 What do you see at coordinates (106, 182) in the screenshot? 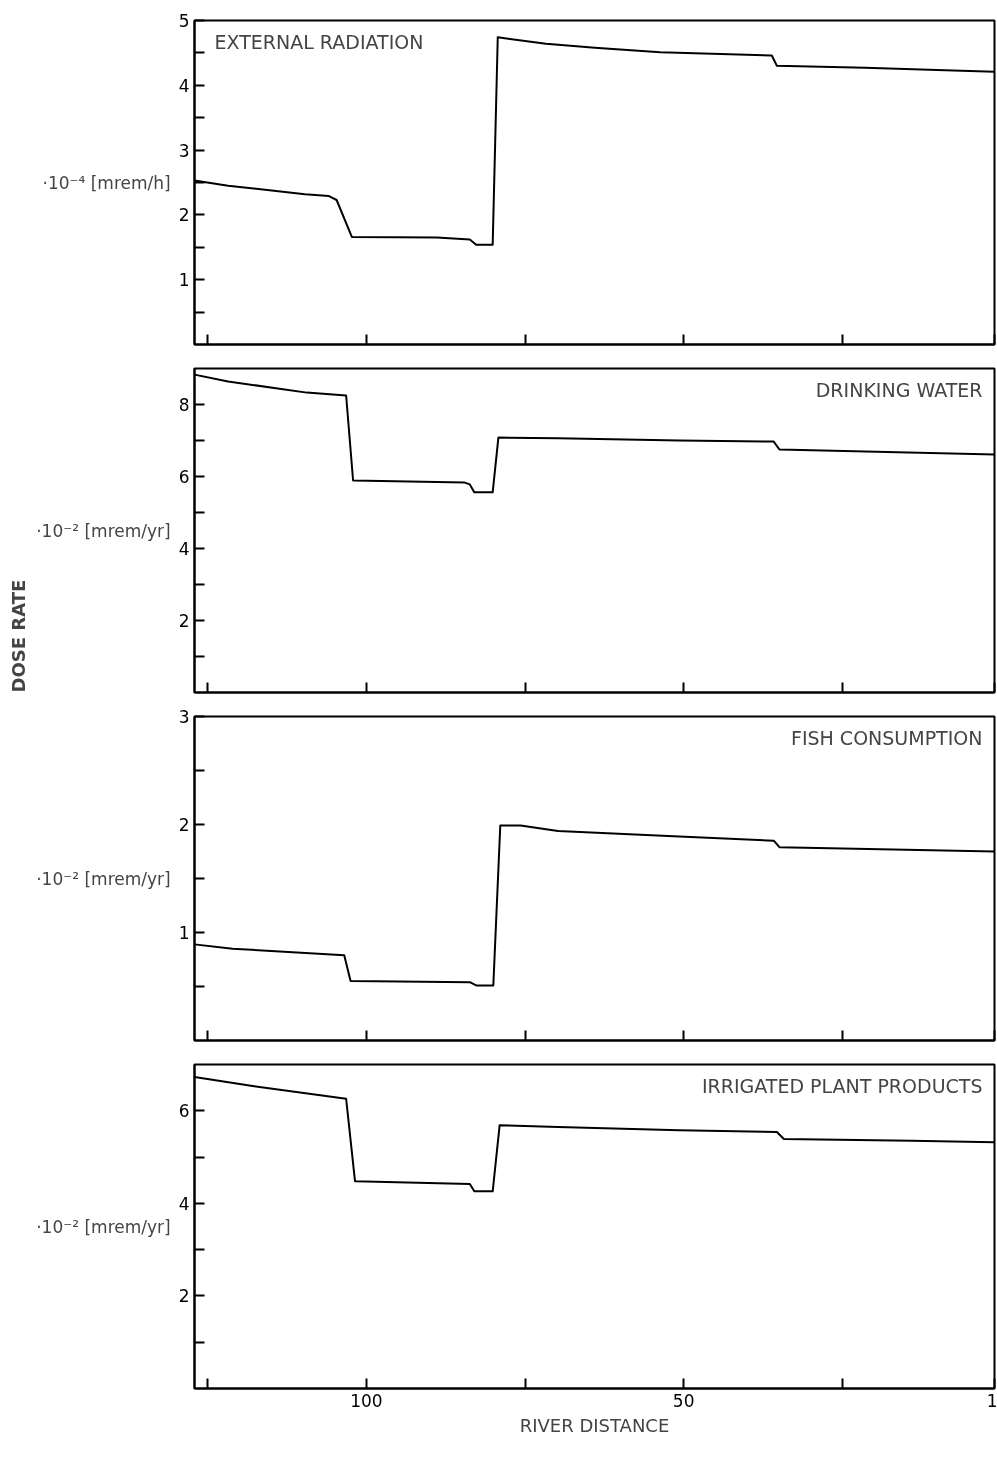
I see `y-axis-title: ·10⁻⁴ [mrem/h]` at bounding box center [106, 182].